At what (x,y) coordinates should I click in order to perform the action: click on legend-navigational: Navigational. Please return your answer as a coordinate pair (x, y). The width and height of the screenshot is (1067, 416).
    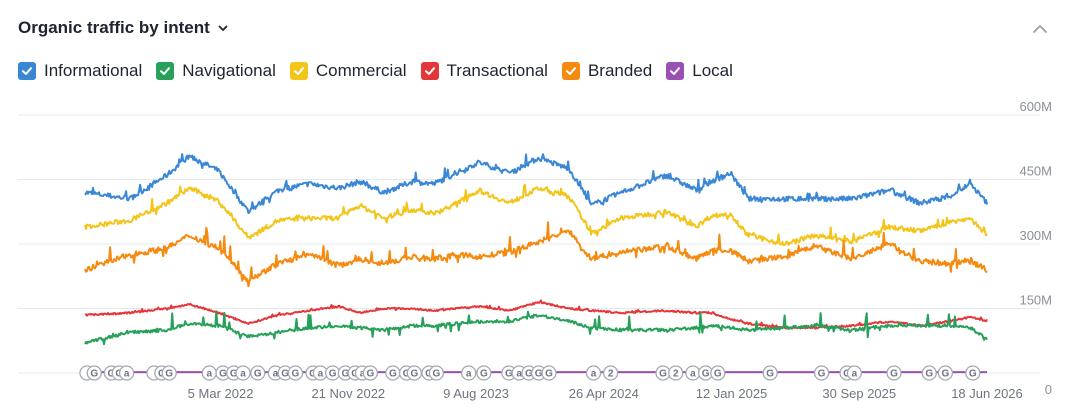
    Looking at the image, I should click on (216, 71).